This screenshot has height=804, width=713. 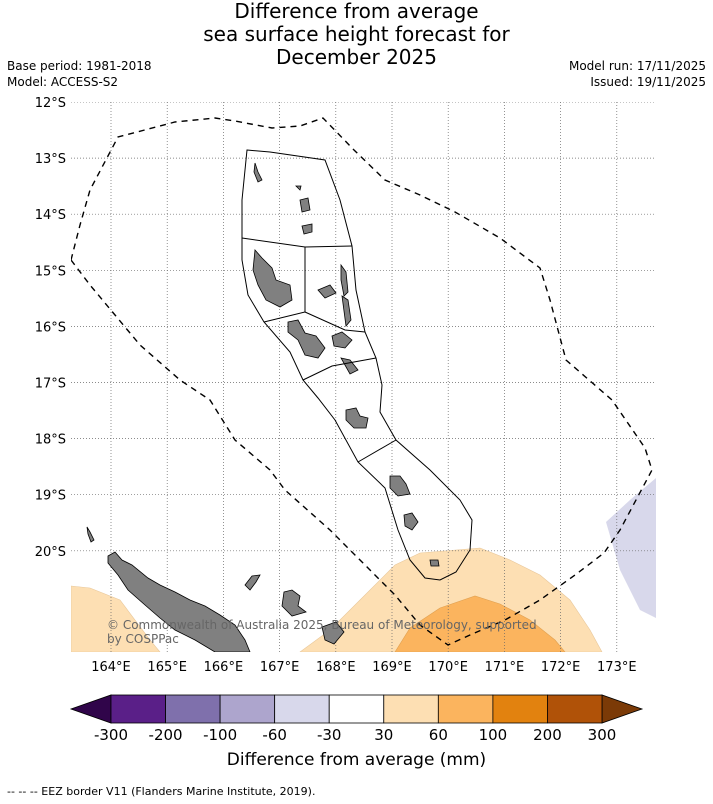 What do you see at coordinates (505, 667) in the screenshot?
I see `lon-tick-label: 171°E` at bounding box center [505, 667].